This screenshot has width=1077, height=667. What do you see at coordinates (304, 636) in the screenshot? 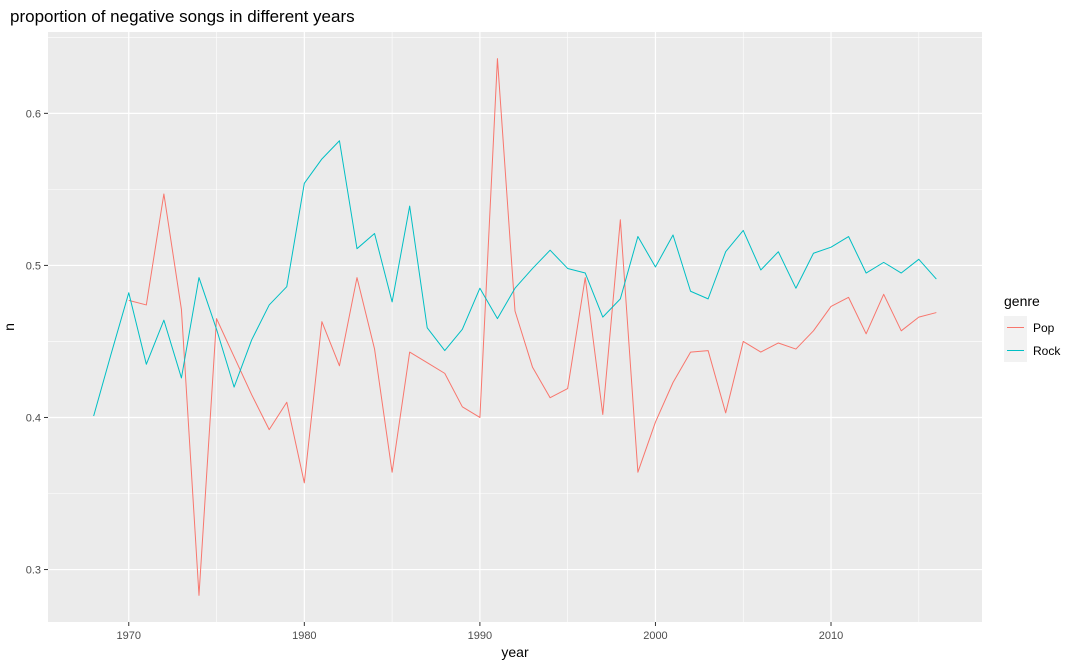
I see `x-tick-label: 1980` at bounding box center [304, 636].